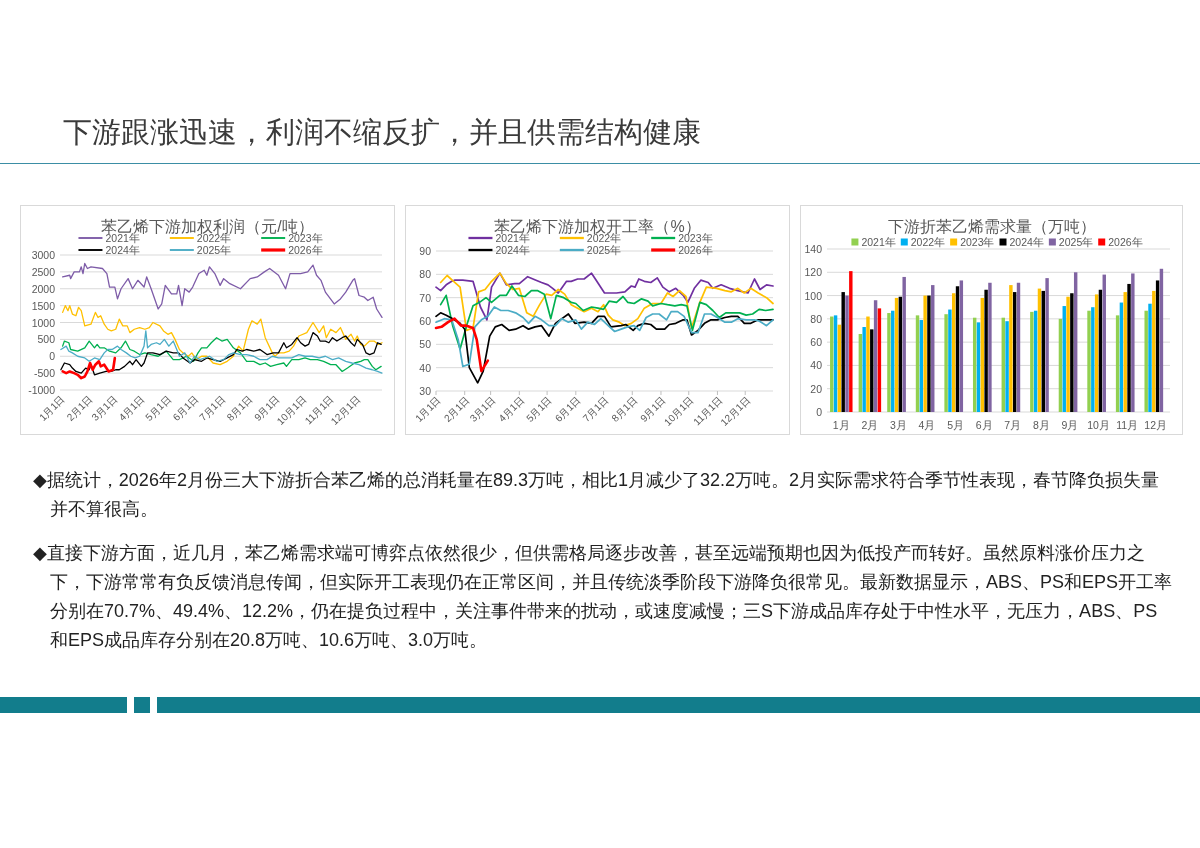 The image size is (1200, 848). Describe the element at coordinates (1098, 425) in the screenshot. I see `x-tick-label: 10月` at that location.